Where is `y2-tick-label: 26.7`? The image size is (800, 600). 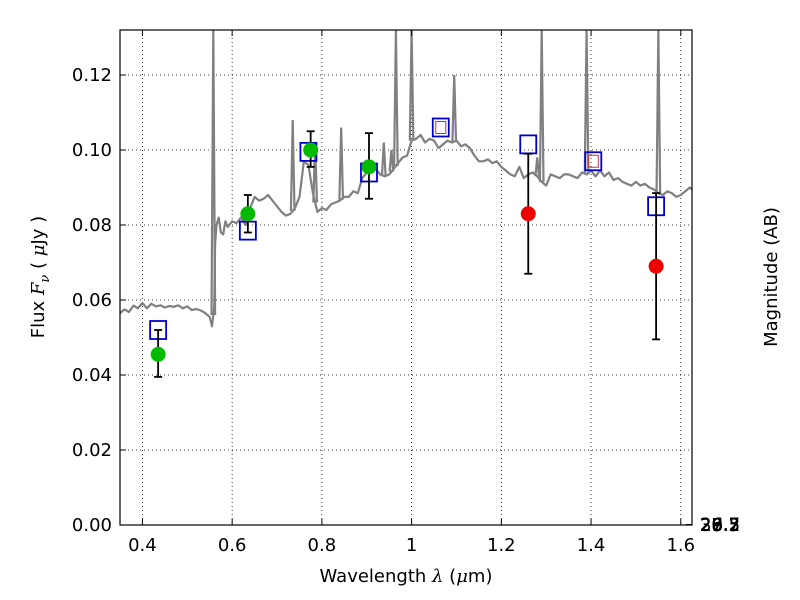
y2-tick-label: 26.7 is located at coordinates (720, 525).